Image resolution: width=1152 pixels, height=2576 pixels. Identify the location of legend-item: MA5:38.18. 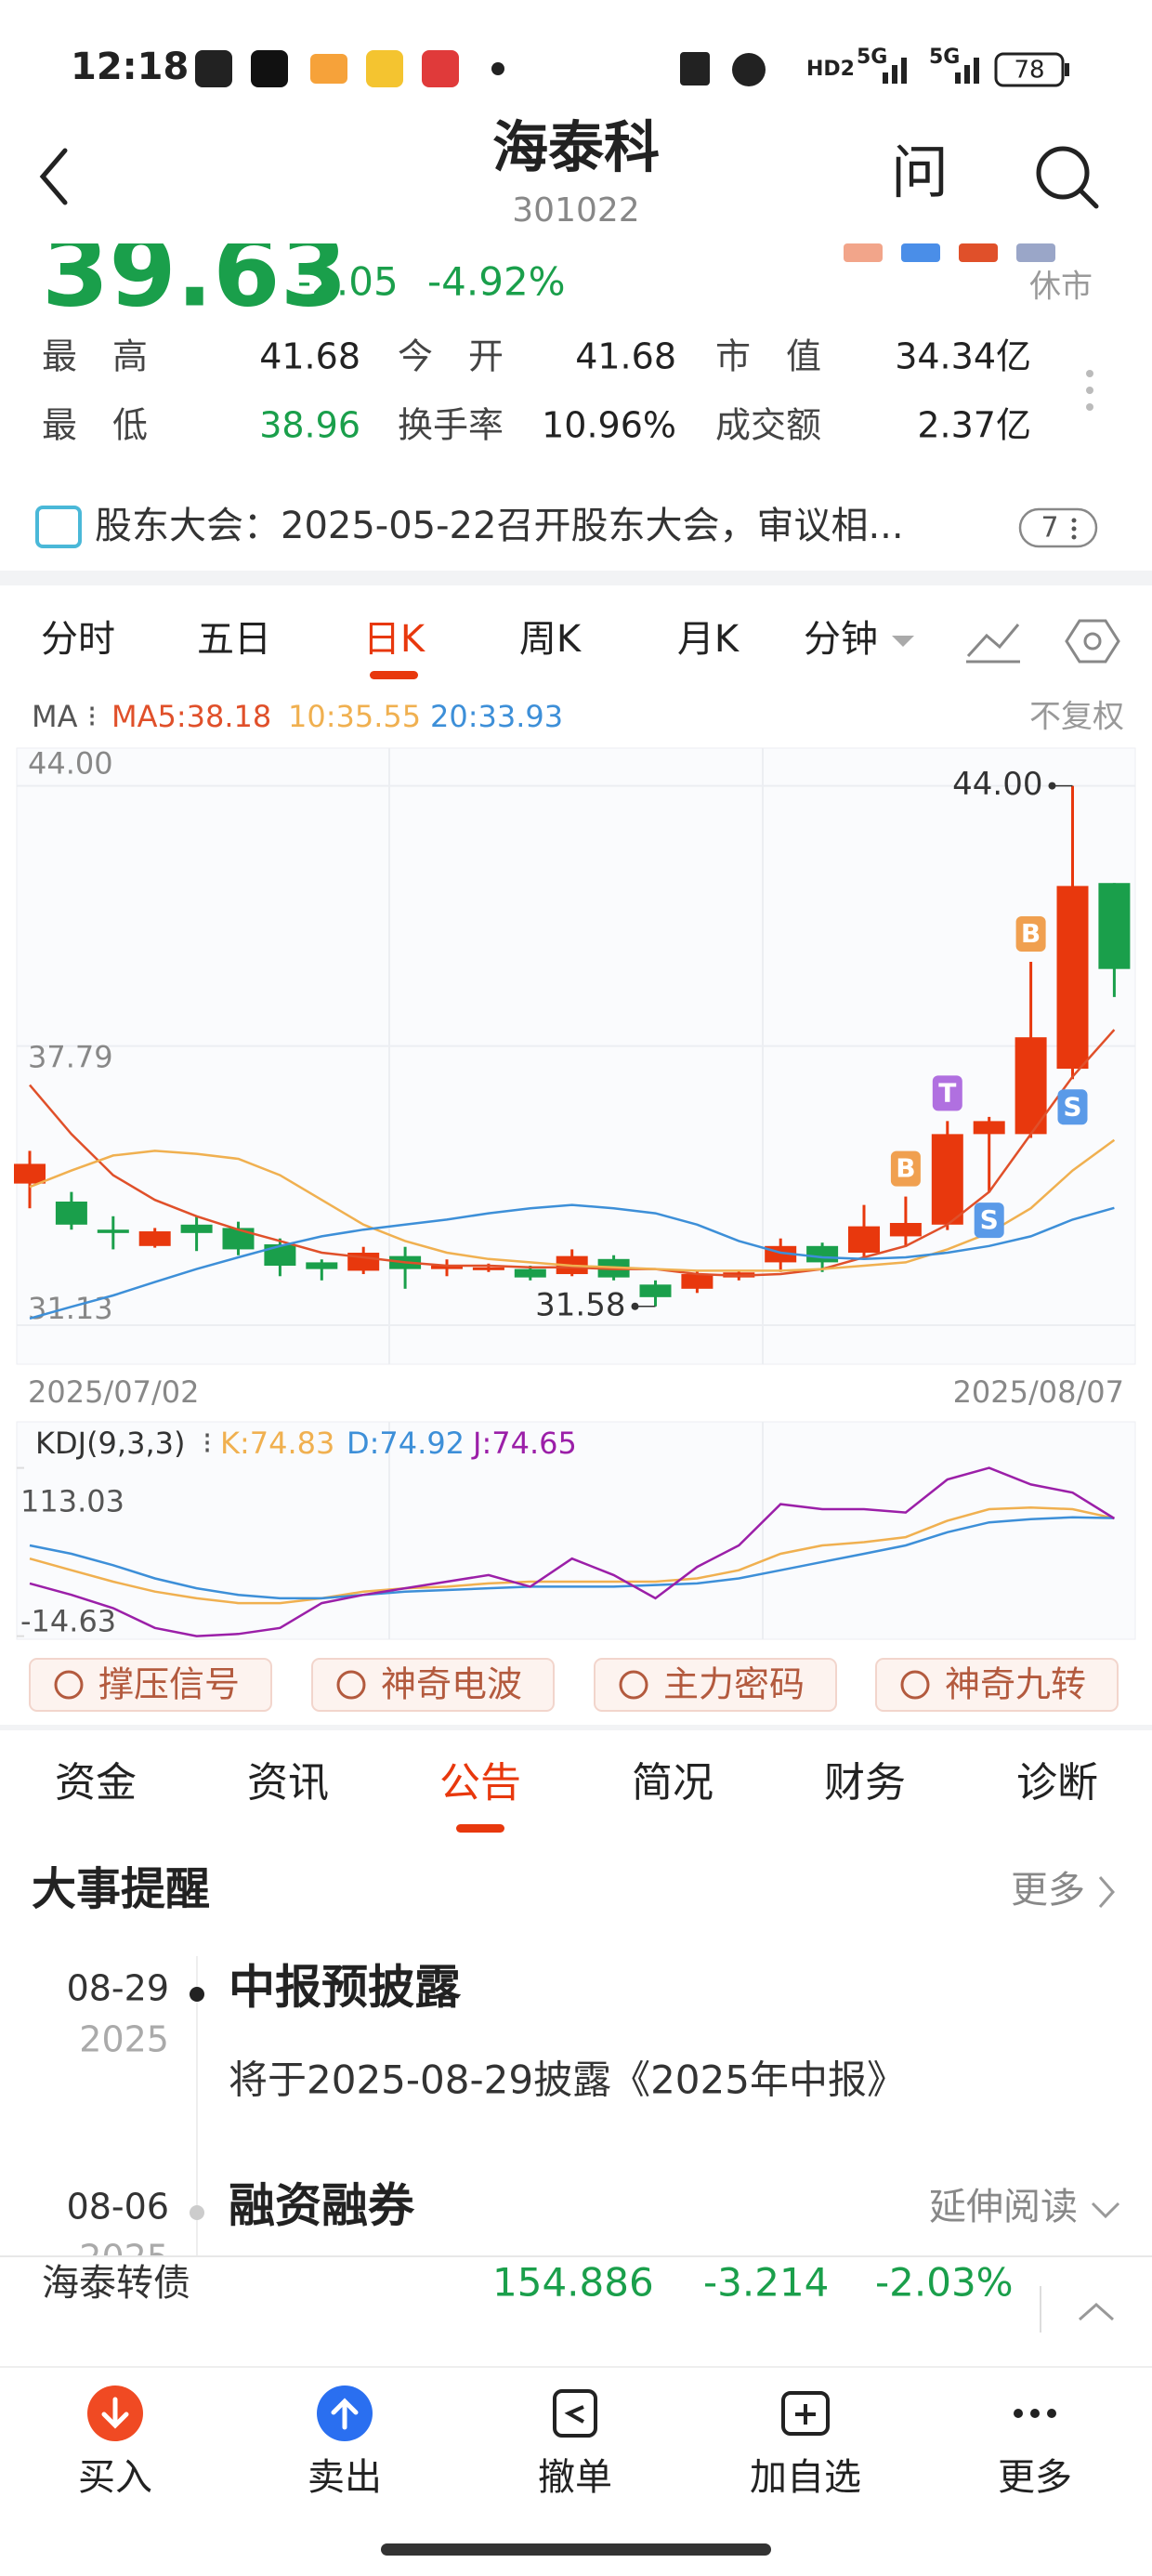
(191, 716).